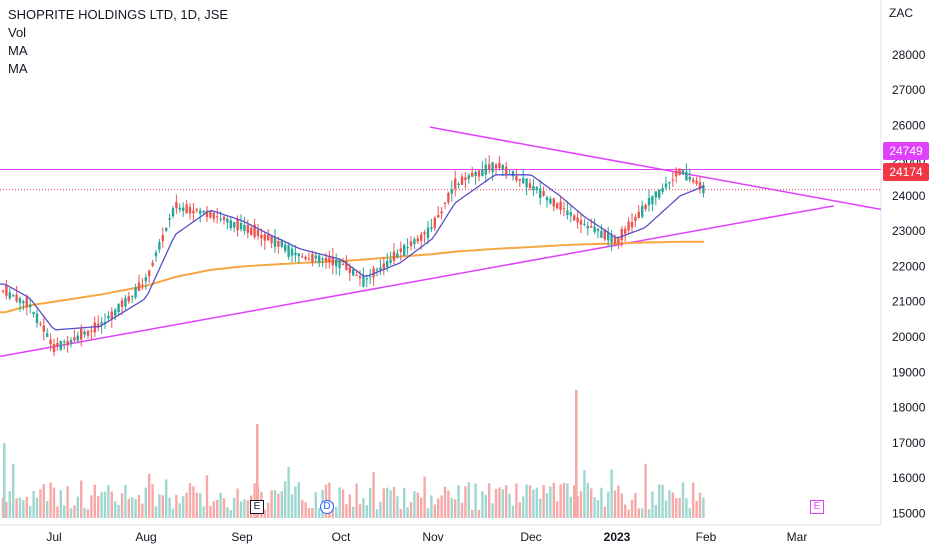 The width and height of the screenshot is (932, 550). Describe the element at coordinates (426, 537) in the screenshot. I see `time-axis: Jul Aug Sep Oct Nov Dec 2023 Feb Mar` at that location.